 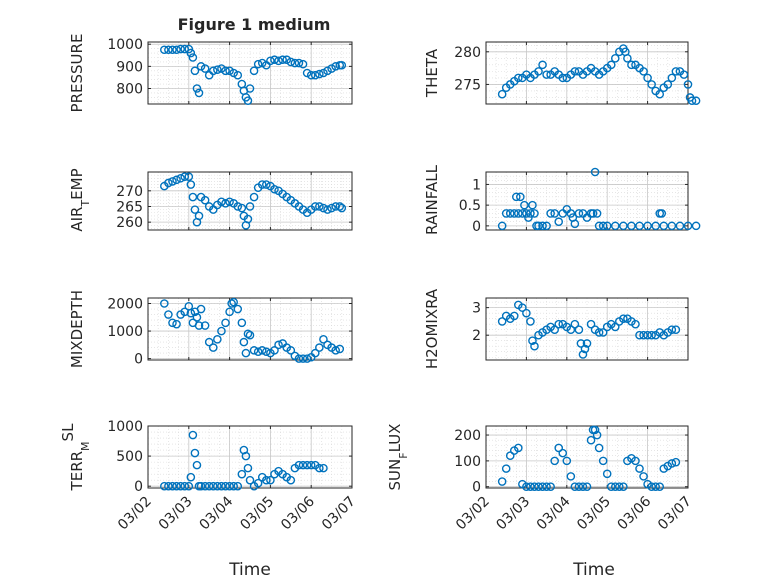 What do you see at coordinates (593, 570) in the screenshot?
I see `xlabel-right: Time` at bounding box center [593, 570].